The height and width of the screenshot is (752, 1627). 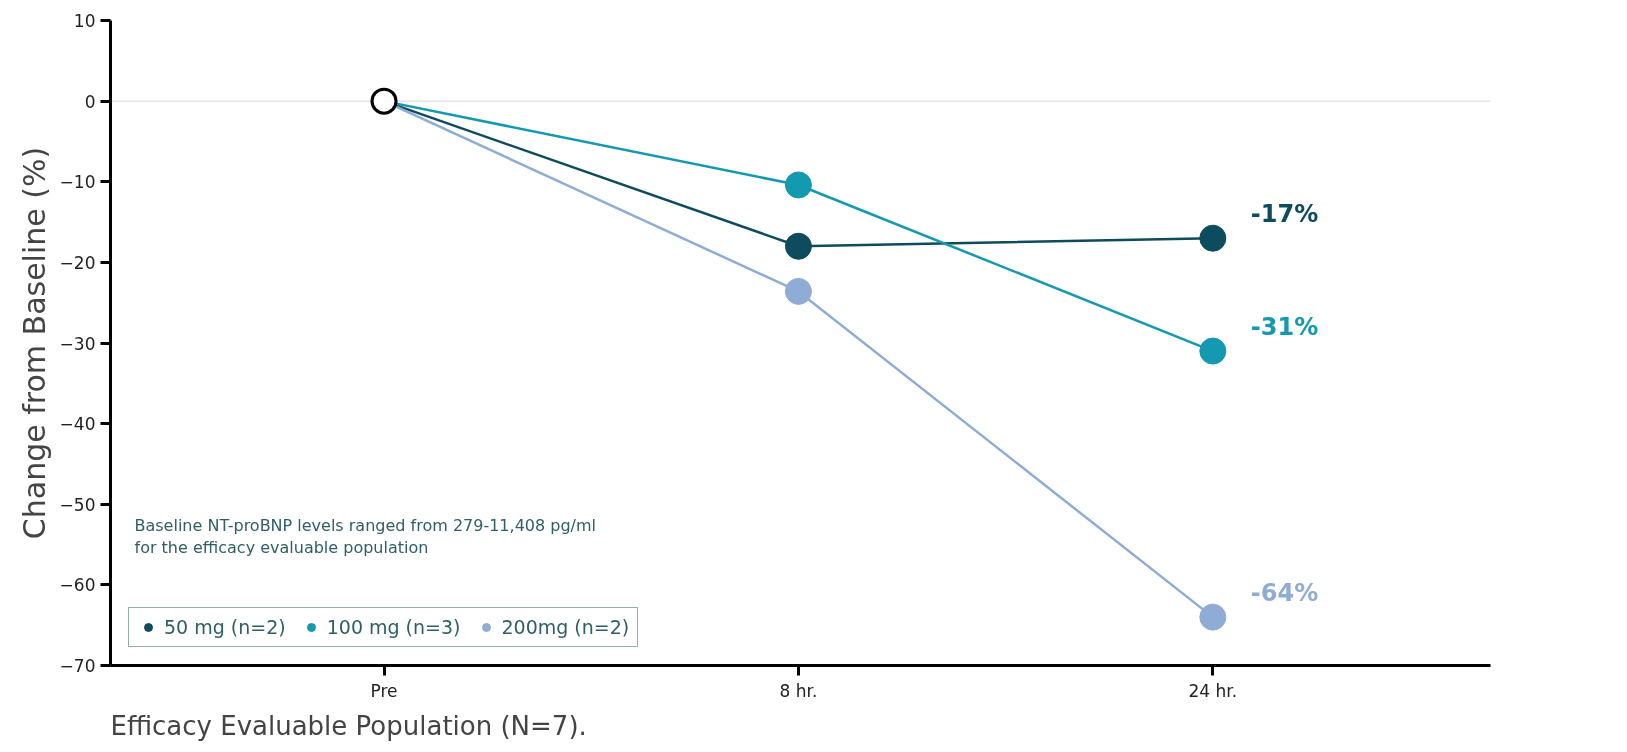 I want to click on y-tick-label: −40, so click(x=77, y=424).